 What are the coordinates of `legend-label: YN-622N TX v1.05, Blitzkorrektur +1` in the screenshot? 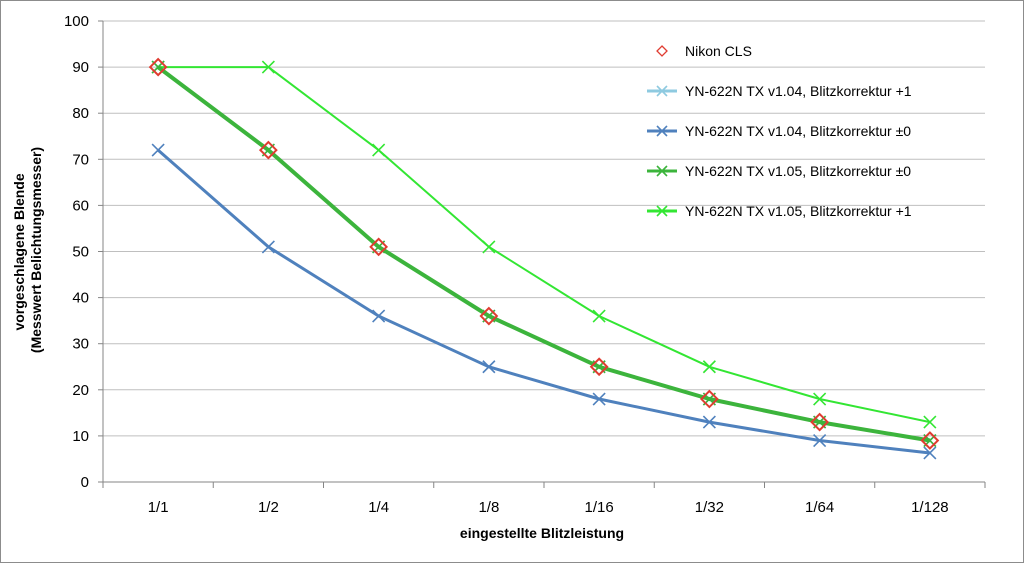 It's located at (798, 211).